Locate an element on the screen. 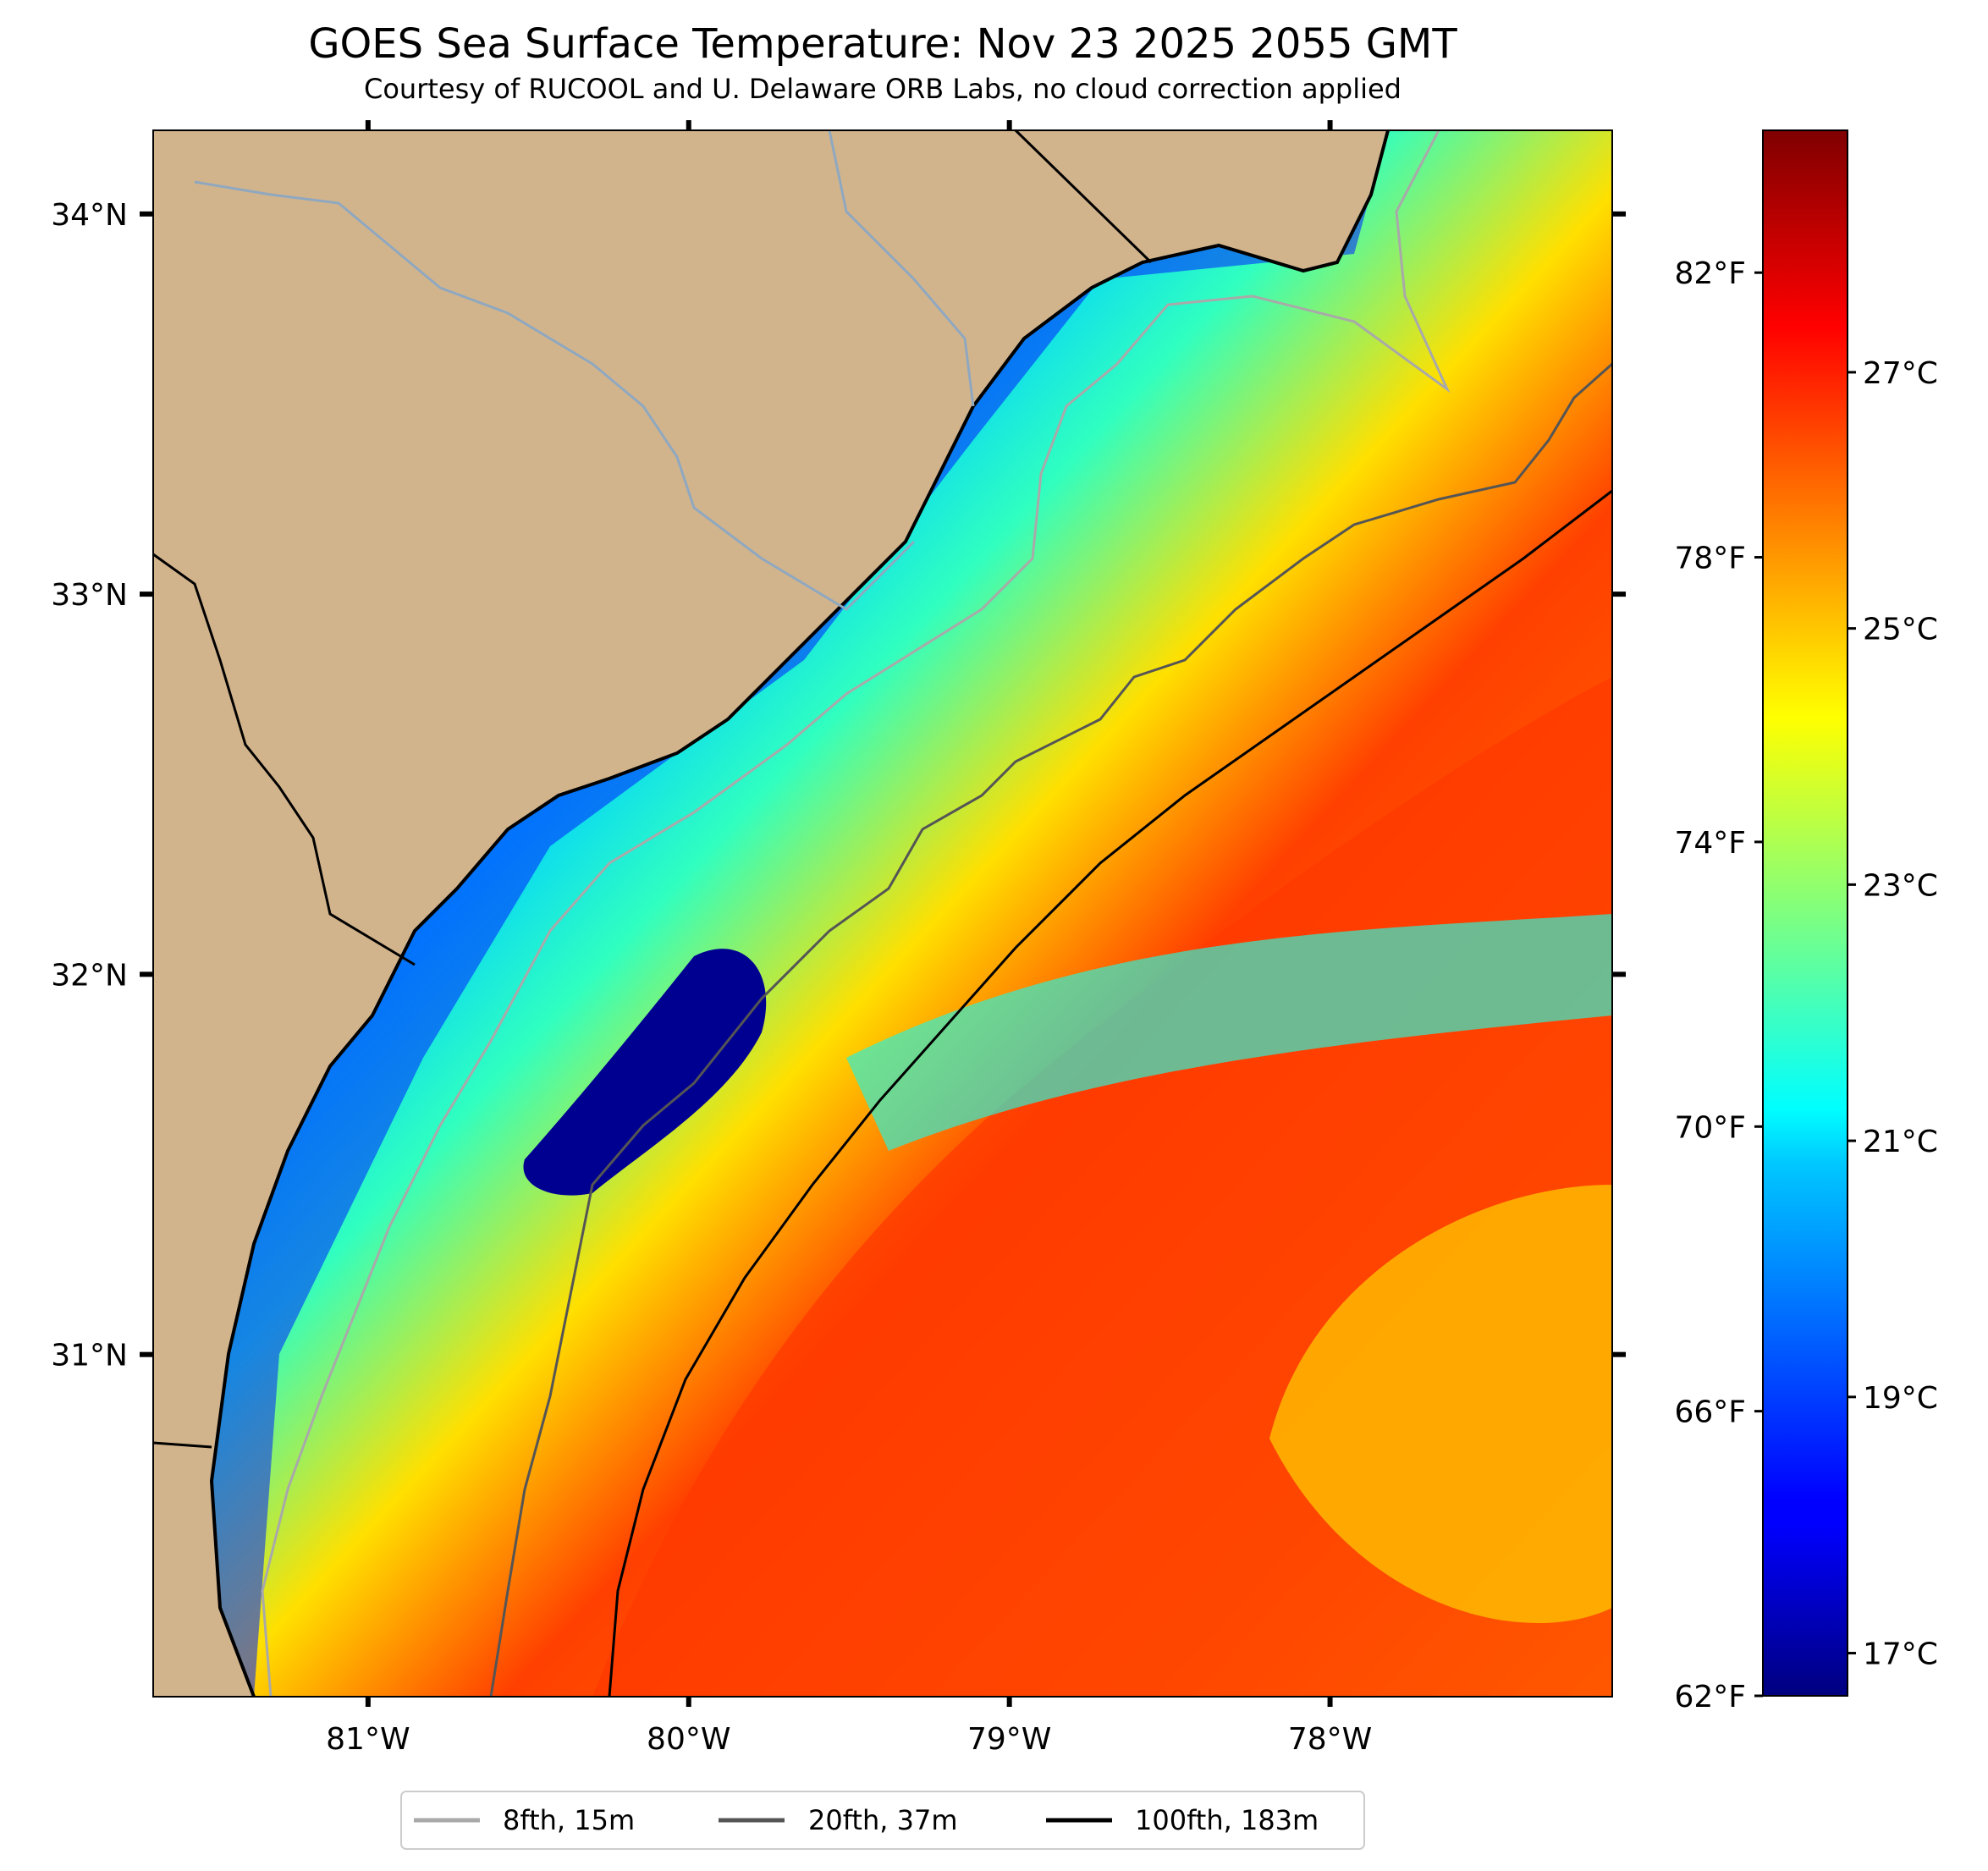 Image resolution: width=1988 pixels, height=1871 pixels. cold-pool is located at coordinates (645, 1072).